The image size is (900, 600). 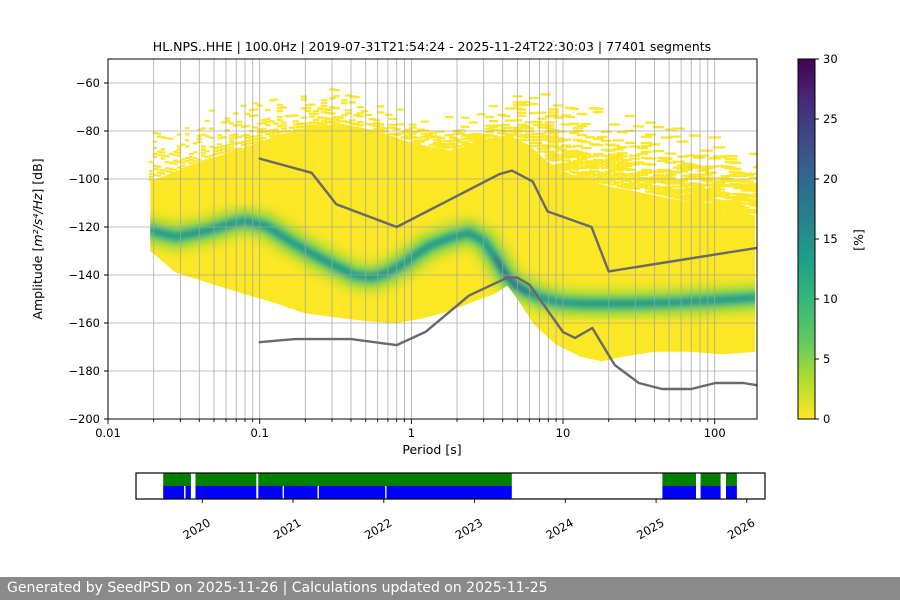 What do you see at coordinates (260, 433) in the screenshot?
I see `x-tick-label: 0.1` at bounding box center [260, 433].